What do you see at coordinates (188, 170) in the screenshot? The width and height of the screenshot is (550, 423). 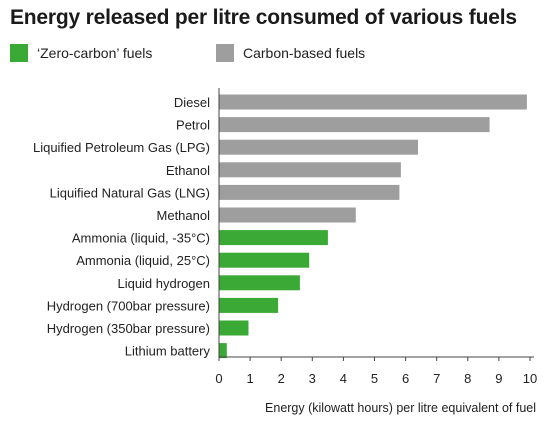 I see `category-label-ethanol: Ethanol` at bounding box center [188, 170].